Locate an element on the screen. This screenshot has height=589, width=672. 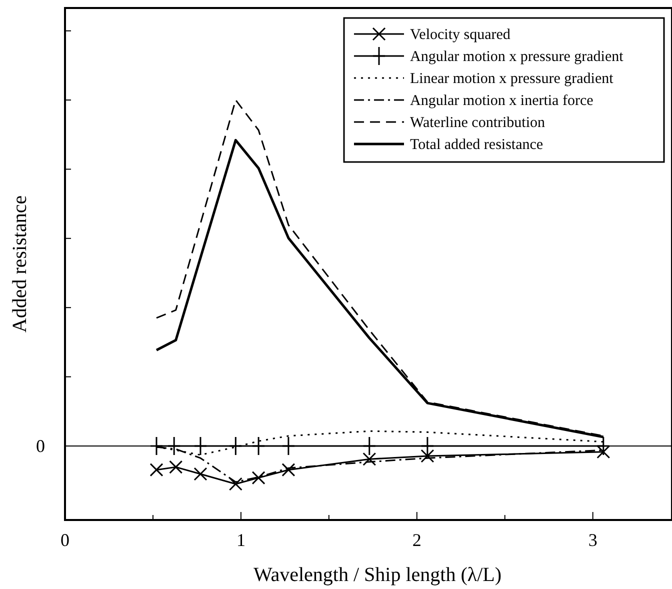
ref-line-label: 0 is located at coordinates (40, 446).